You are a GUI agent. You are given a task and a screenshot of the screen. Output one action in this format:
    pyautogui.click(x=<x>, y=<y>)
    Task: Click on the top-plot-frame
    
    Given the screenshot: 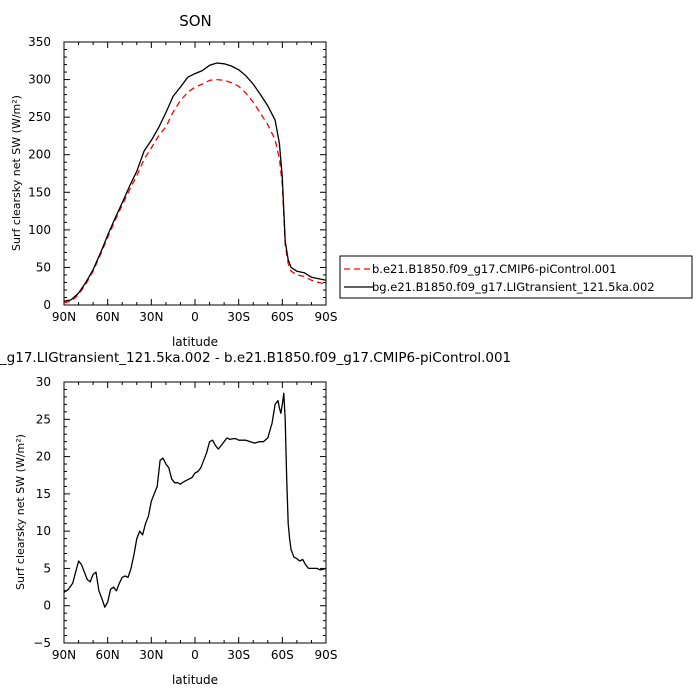 What is the action you would take?
    pyautogui.click(x=195, y=173)
    